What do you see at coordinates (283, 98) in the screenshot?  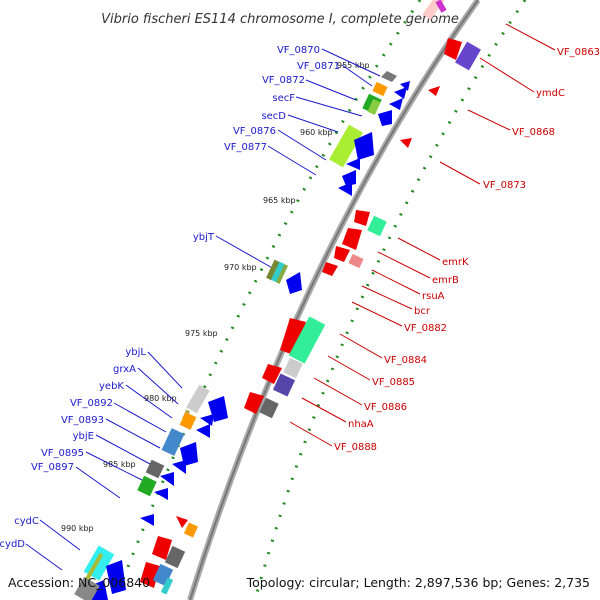 I see `gene-label: secF` at bounding box center [283, 98].